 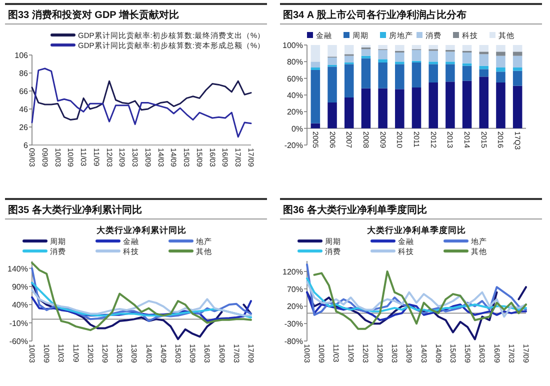 I want to click on chart-title: 图34 A 股上市公司各行业净利润占比分布, so click(x=375, y=15).